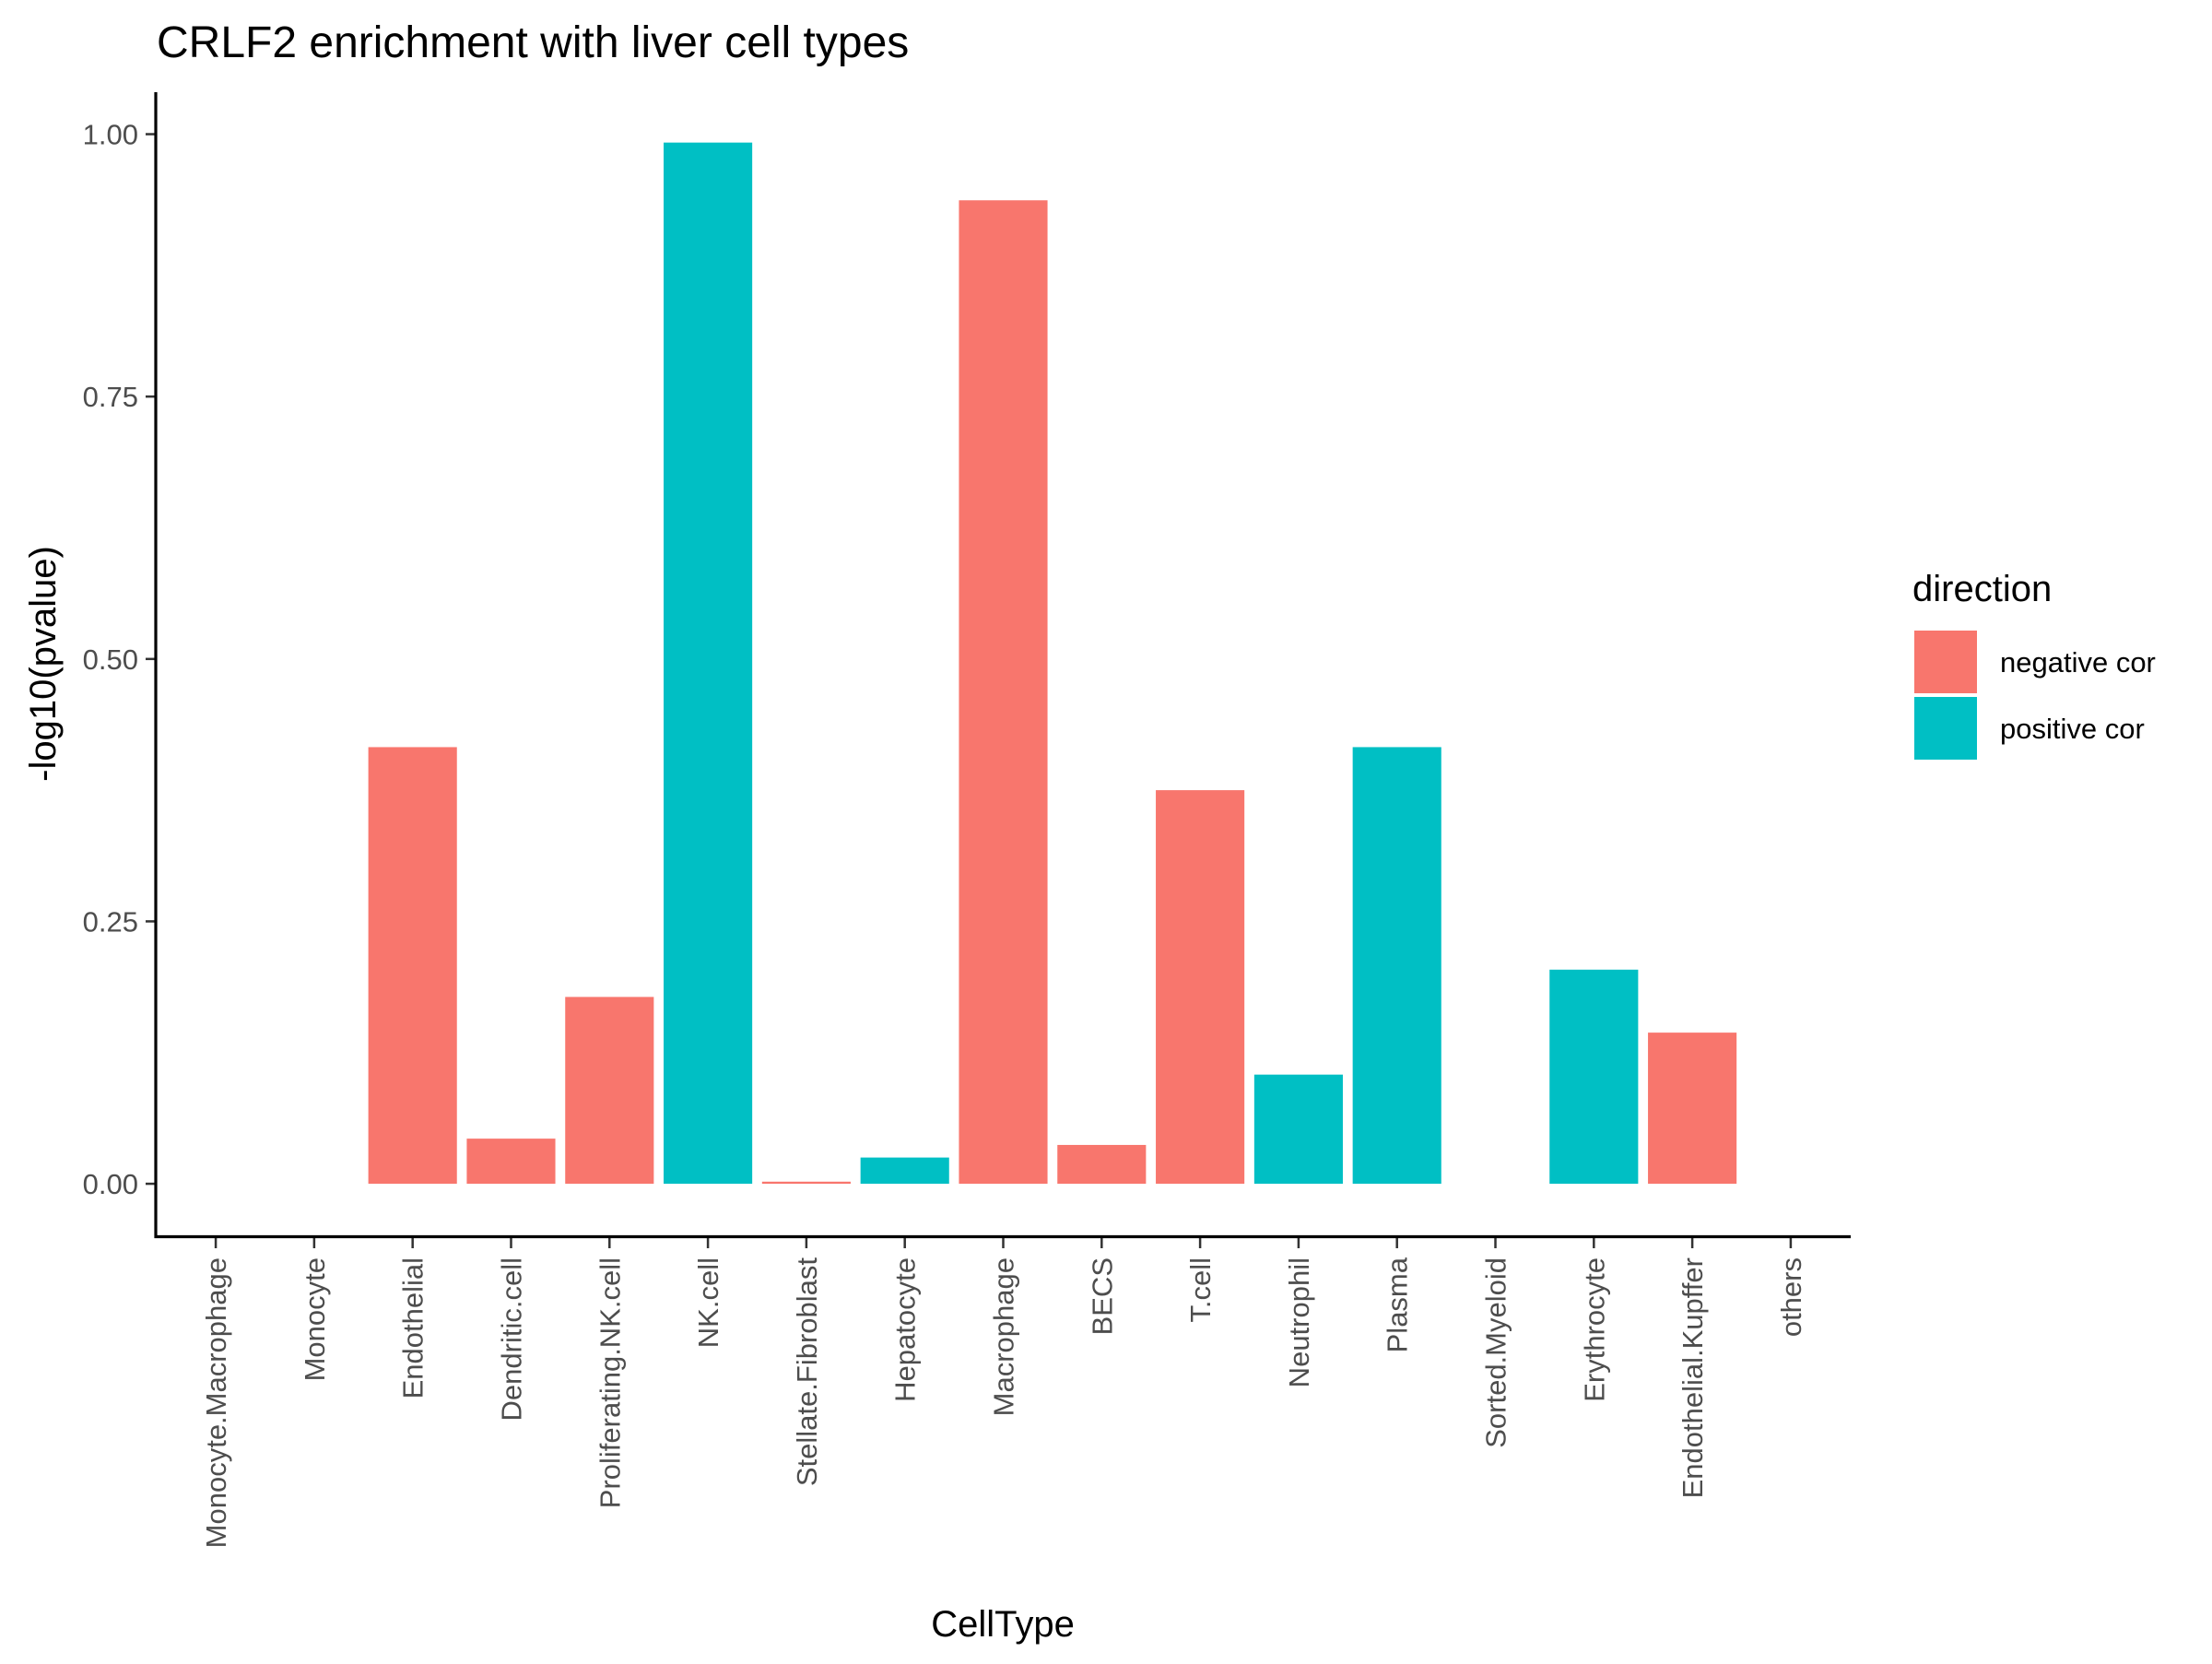 The image size is (2212, 1664). I want to click on x-tick-label-proliferating-nk-cell: Proliferating.NK.cell, so click(610, 1382).